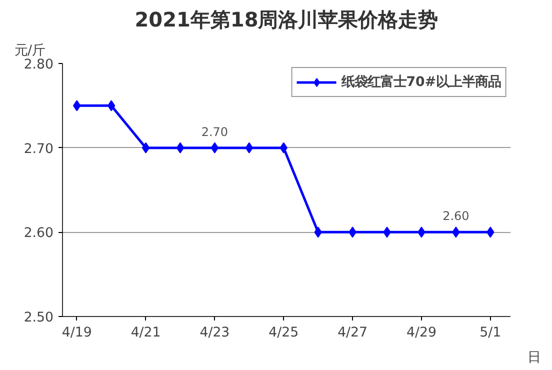 Image resolution: width=552 pixels, height=370 pixels. What do you see at coordinates (456, 216) in the screenshot?
I see `annotation: 2.60` at bounding box center [456, 216].